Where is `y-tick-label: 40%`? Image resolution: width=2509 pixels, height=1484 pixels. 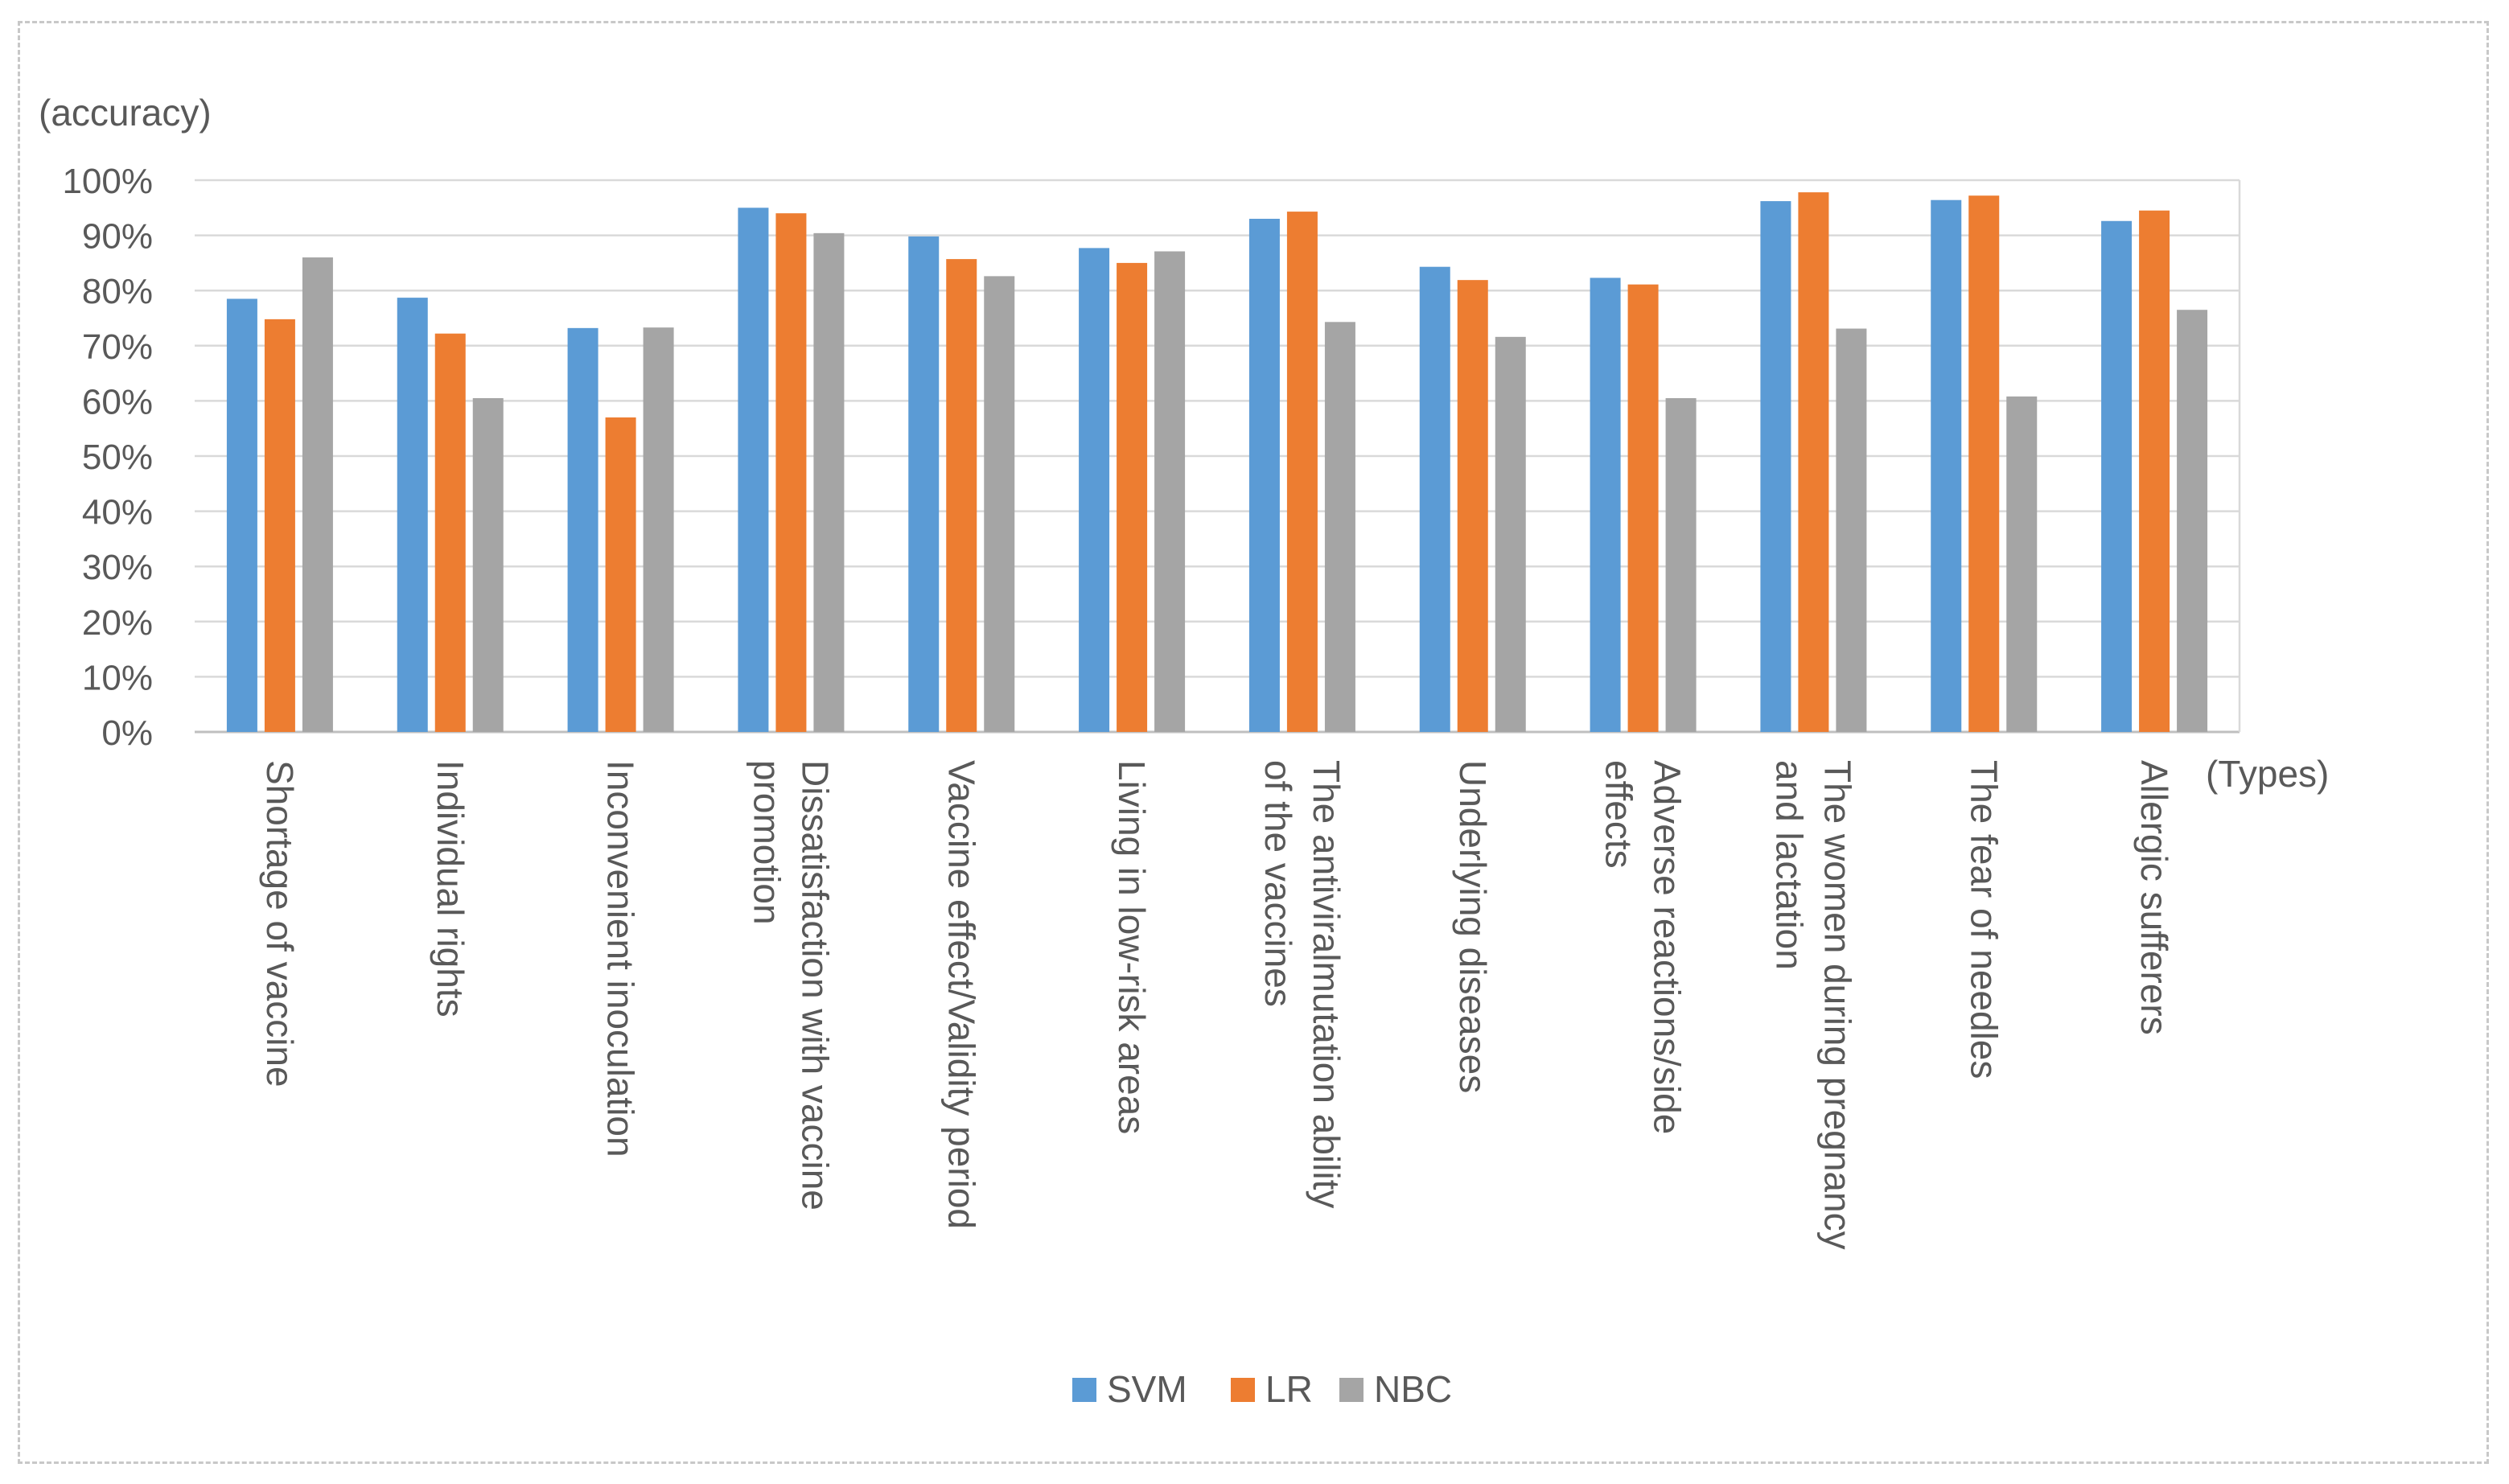
y-tick-label: 40% is located at coordinates (117, 512).